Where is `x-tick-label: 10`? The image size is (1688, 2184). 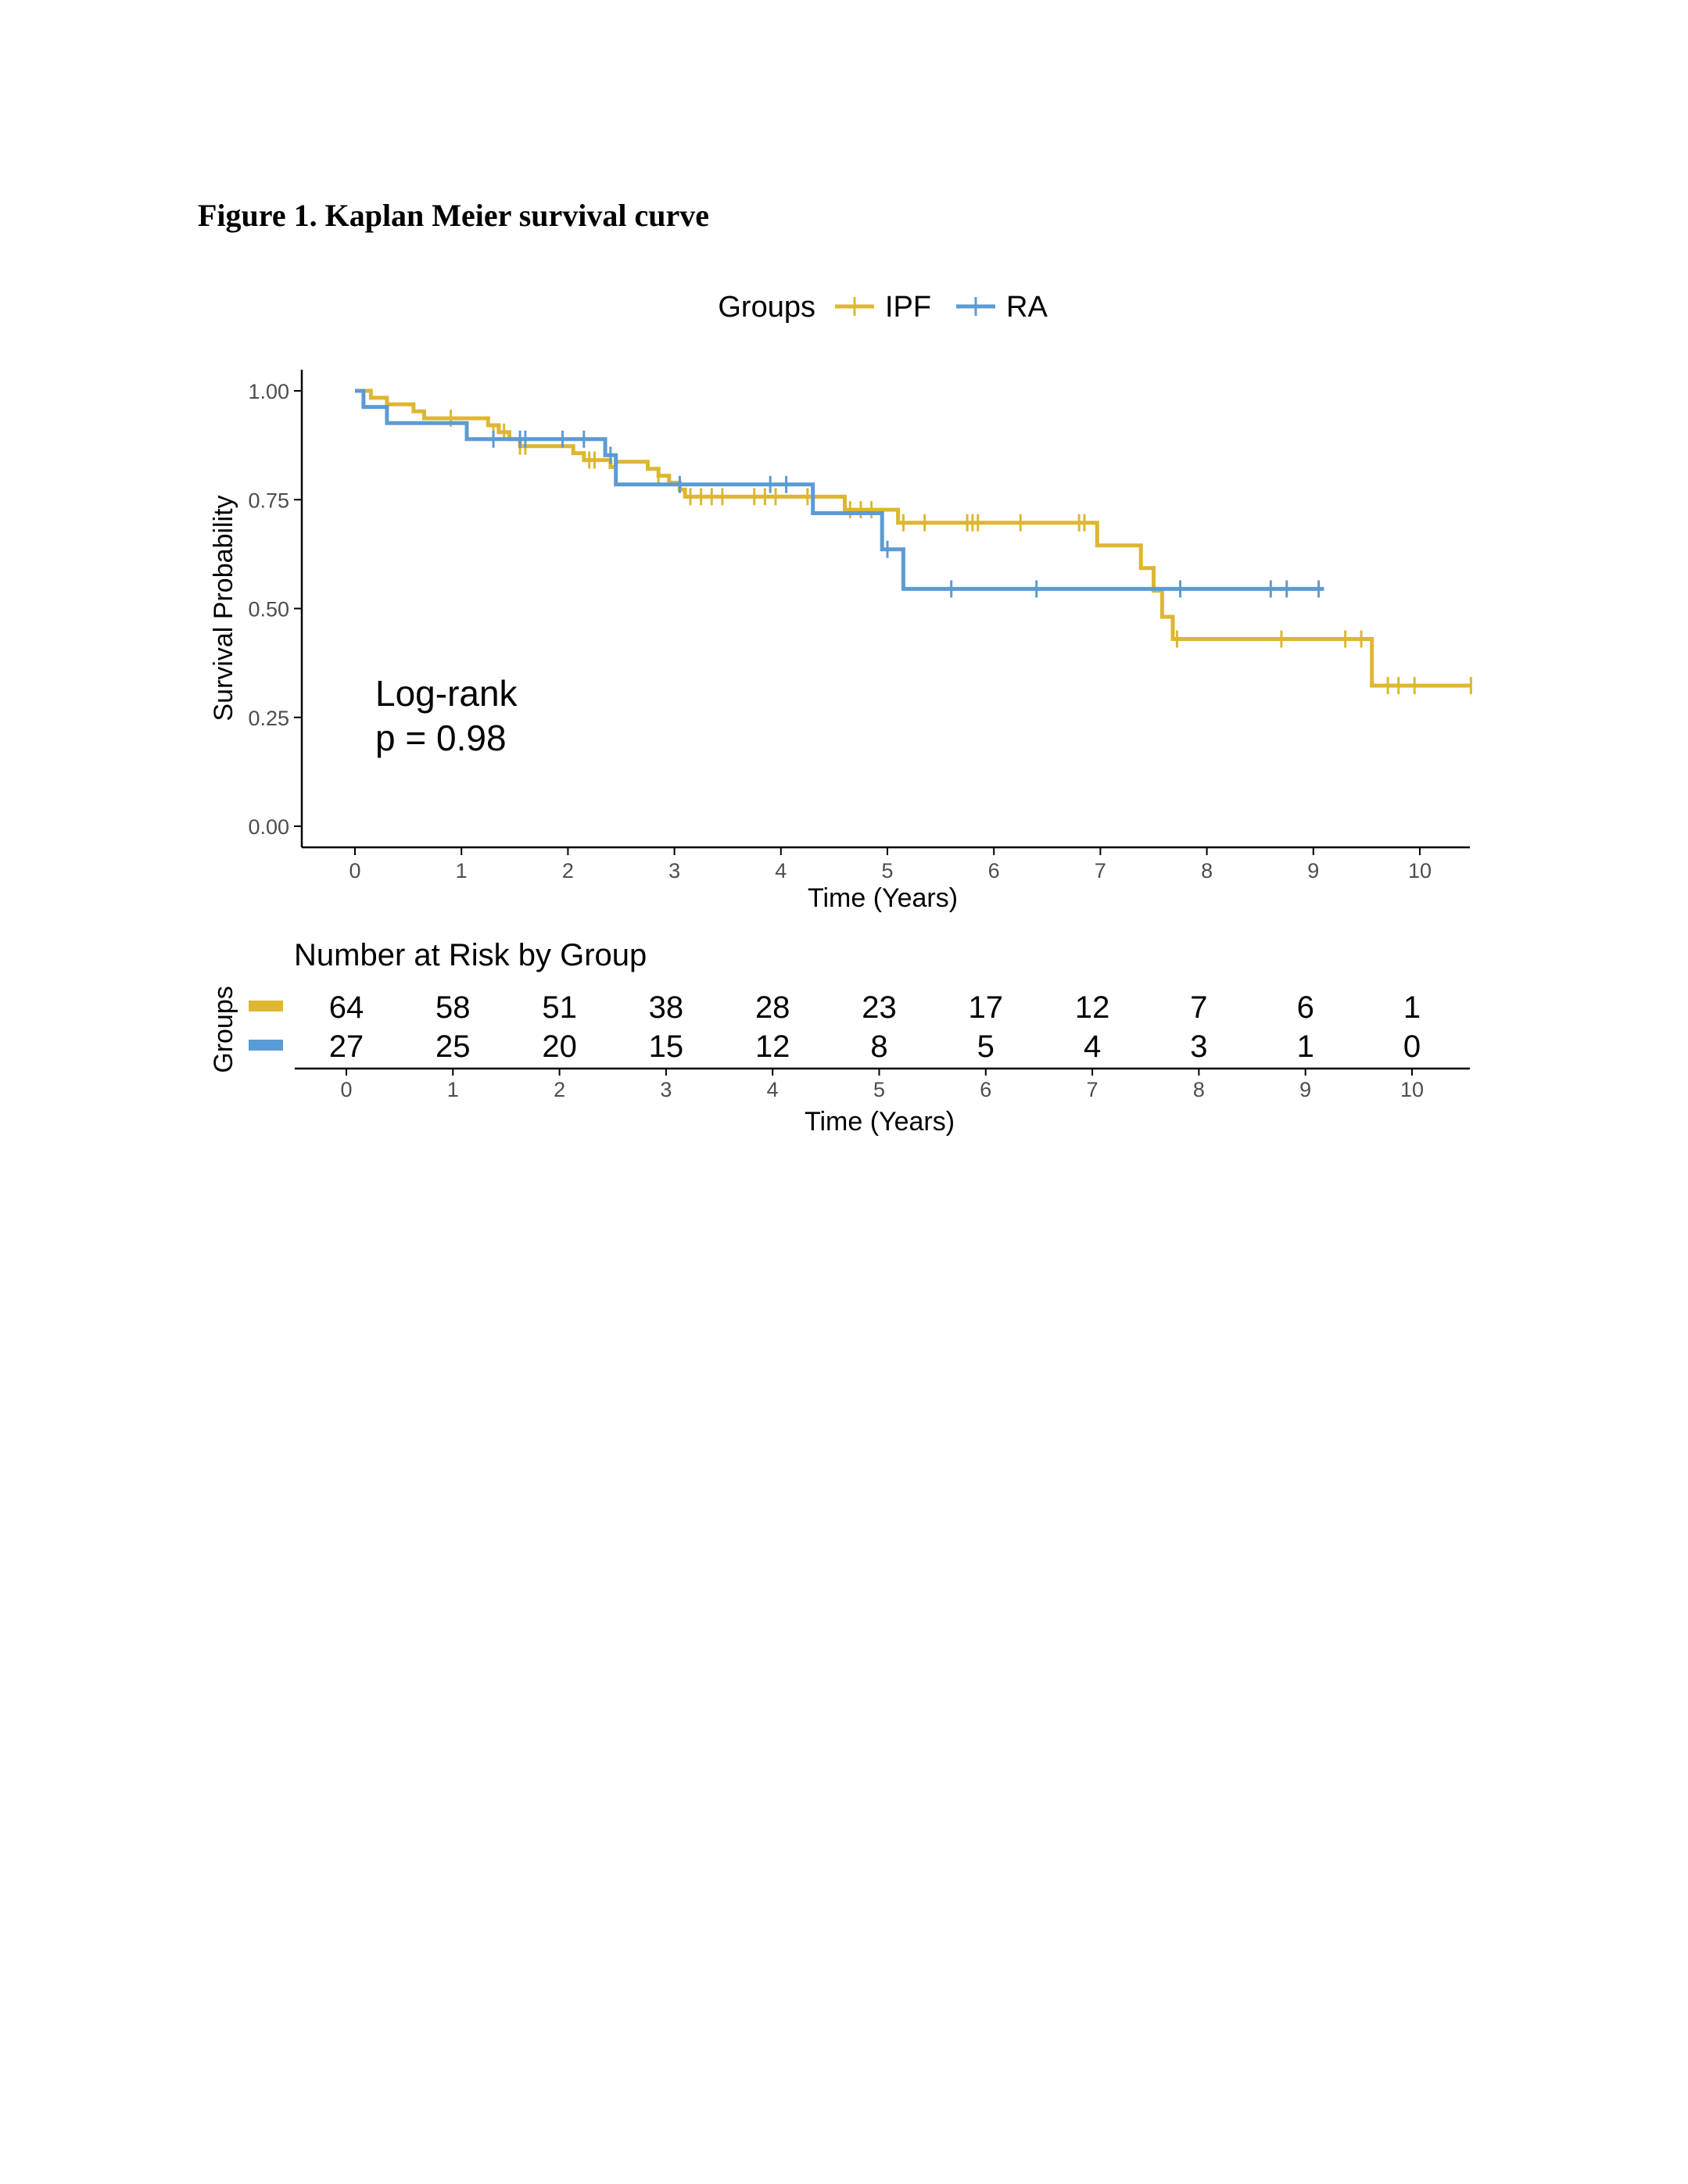 x-tick-label: 10 is located at coordinates (1420, 871).